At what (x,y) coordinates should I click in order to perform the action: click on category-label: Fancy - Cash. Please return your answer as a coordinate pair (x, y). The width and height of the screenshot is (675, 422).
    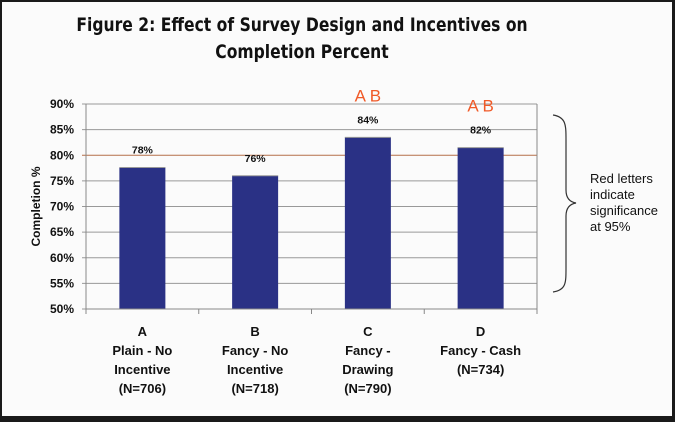
    Looking at the image, I should click on (480, 350).